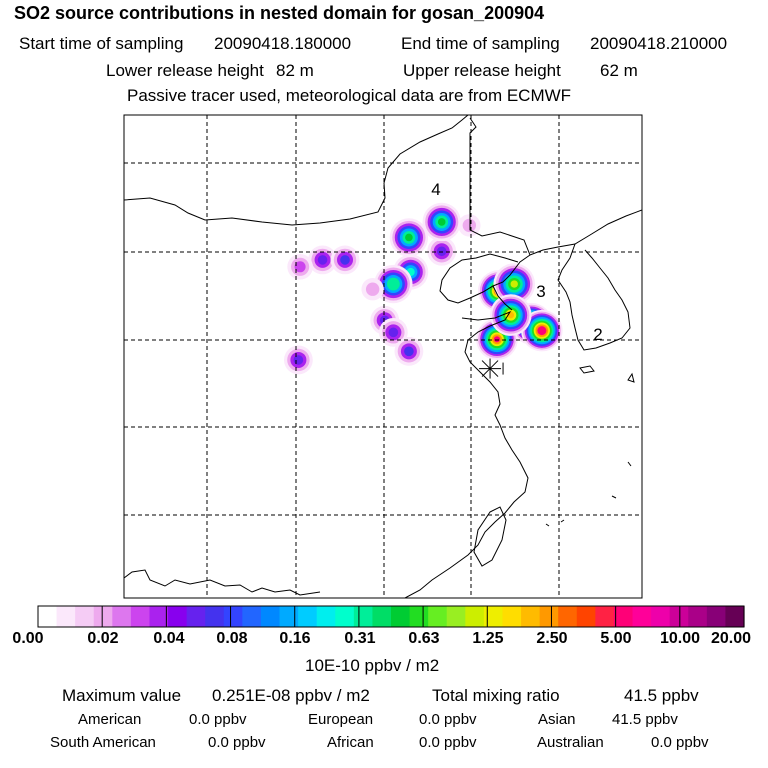  I want to click on upper-height-value: 62 m, so click(619, 70).